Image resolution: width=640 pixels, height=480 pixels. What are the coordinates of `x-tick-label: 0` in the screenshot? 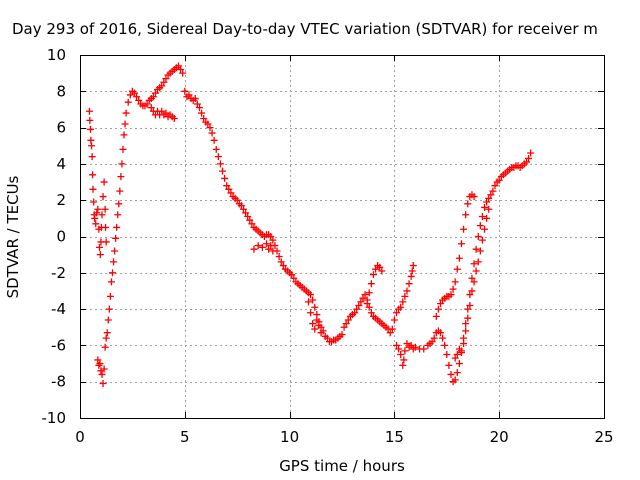 It's located at (80, 437).